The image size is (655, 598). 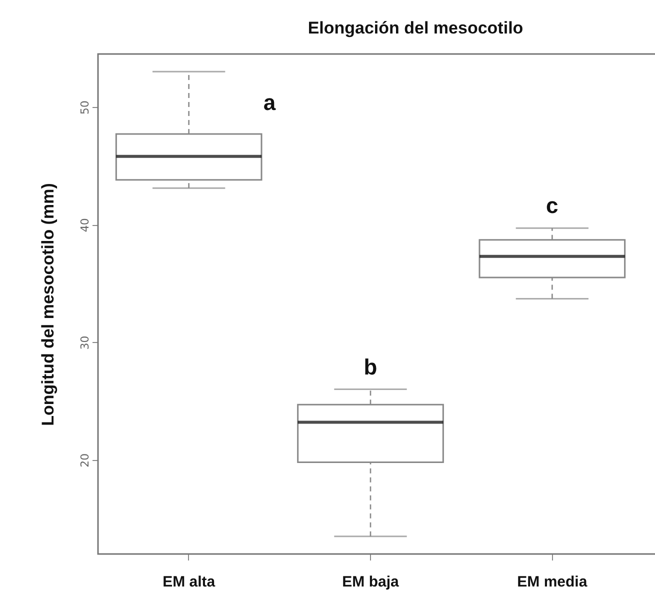 I want to click on annotation: a, so click(x=269, y=102).